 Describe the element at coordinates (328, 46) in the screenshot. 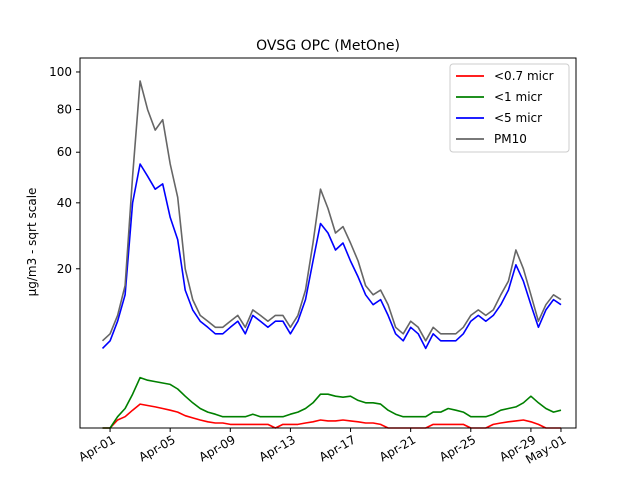

I see `chart-title: OVSG OPC (MetOne)` at that location.